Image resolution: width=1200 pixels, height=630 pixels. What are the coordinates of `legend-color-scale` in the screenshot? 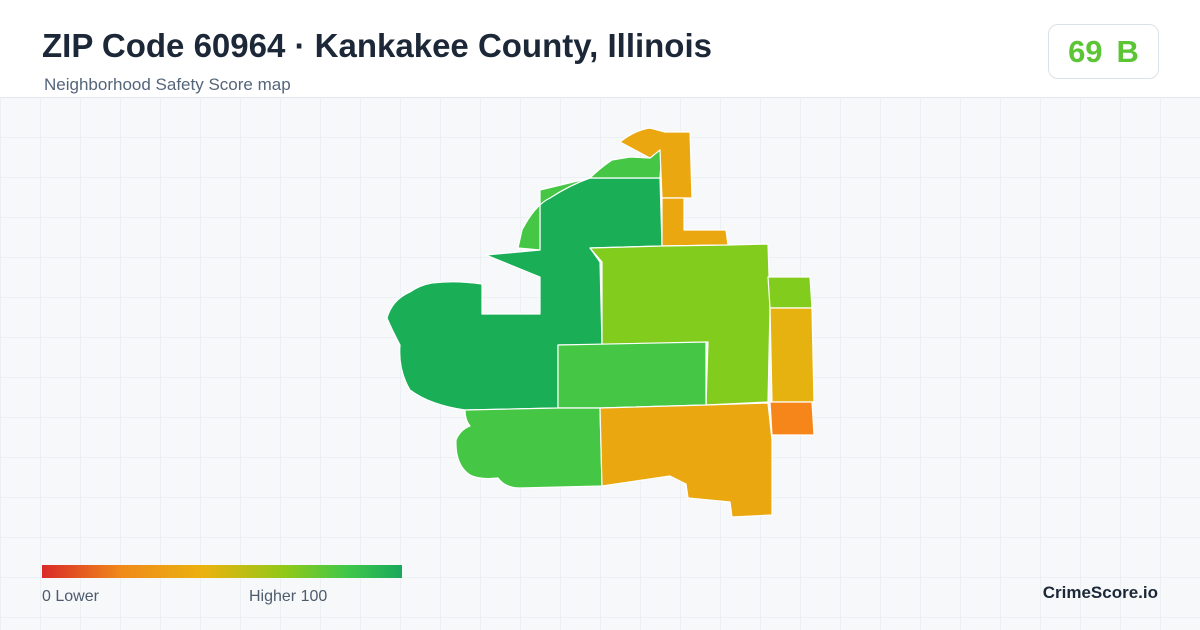 It's located at (222, 571).